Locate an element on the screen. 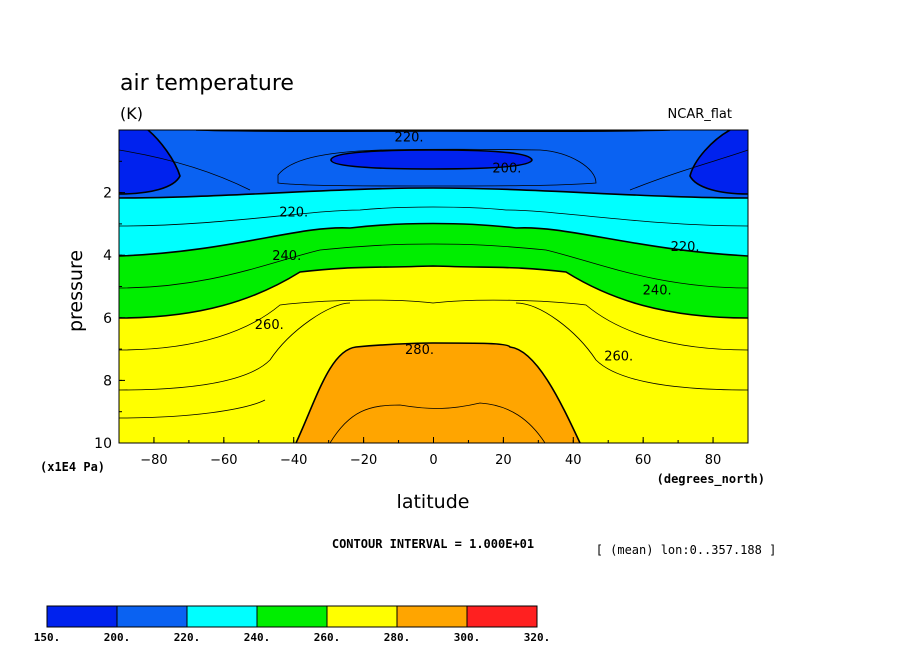 The height and width of the screenshot is (654, 904). y-tick-label: 10 is located at coordinates (103, 444).